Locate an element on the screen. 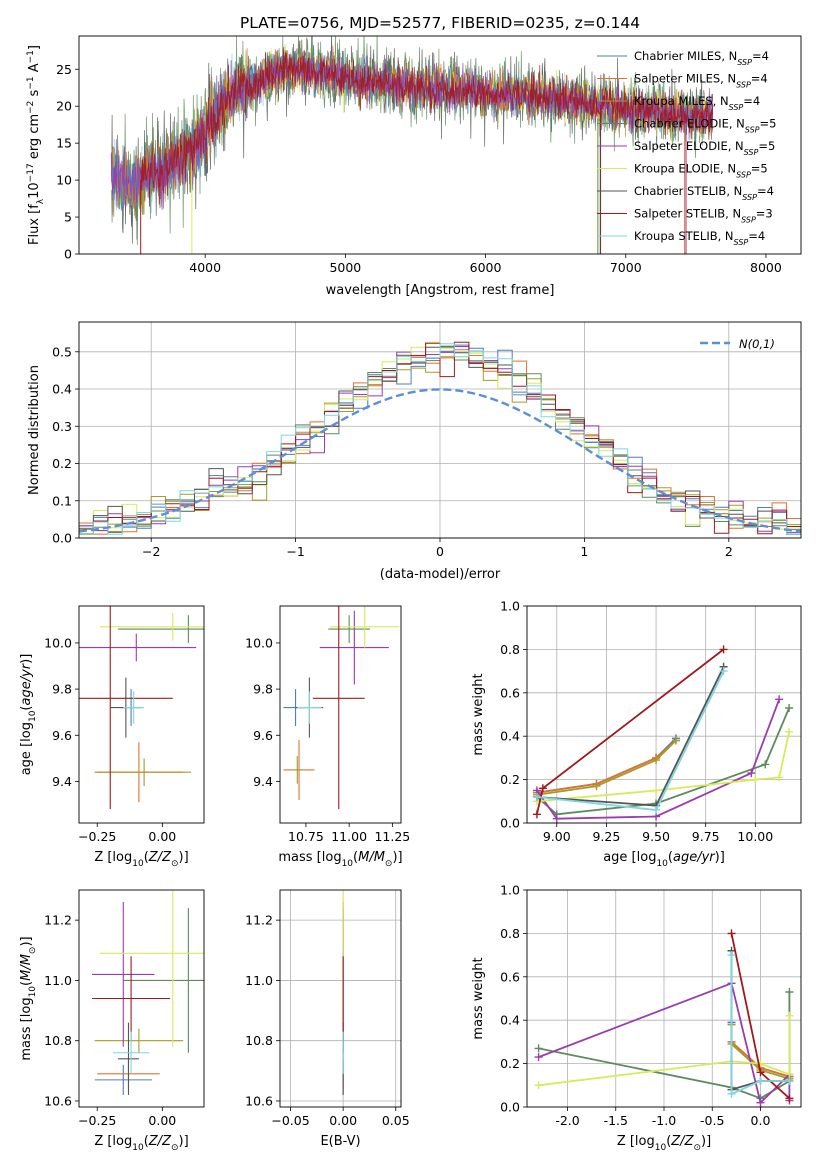  y-tick-label: 11.0 is located at coordinates (259, 980).